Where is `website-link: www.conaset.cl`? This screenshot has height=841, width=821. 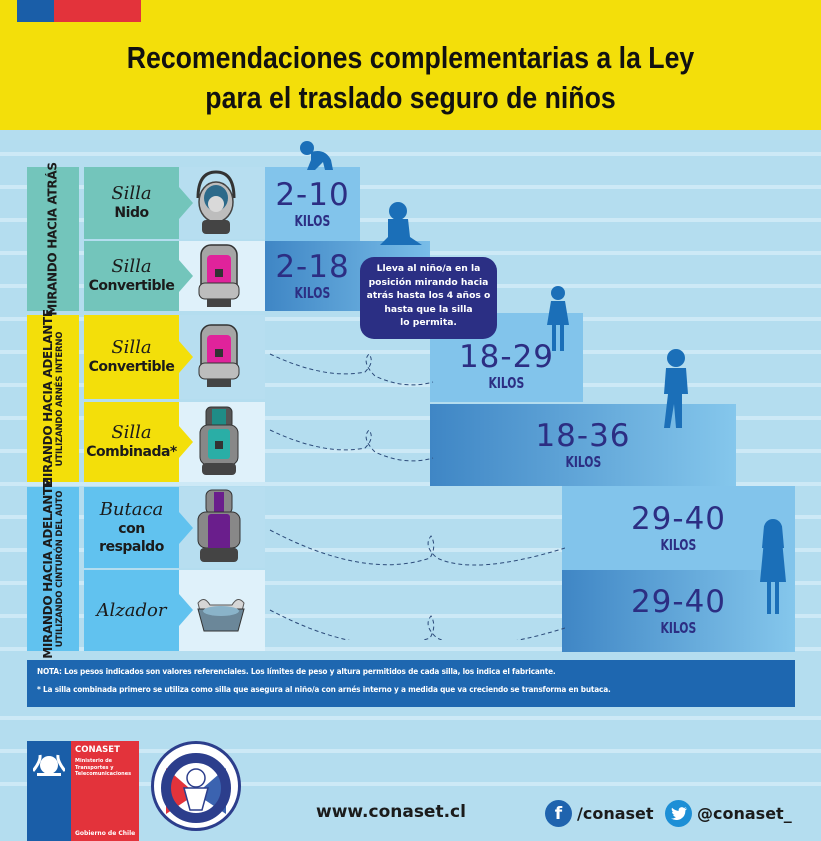 website-link: www.conaset.cl is located at coordinates (391, 812).